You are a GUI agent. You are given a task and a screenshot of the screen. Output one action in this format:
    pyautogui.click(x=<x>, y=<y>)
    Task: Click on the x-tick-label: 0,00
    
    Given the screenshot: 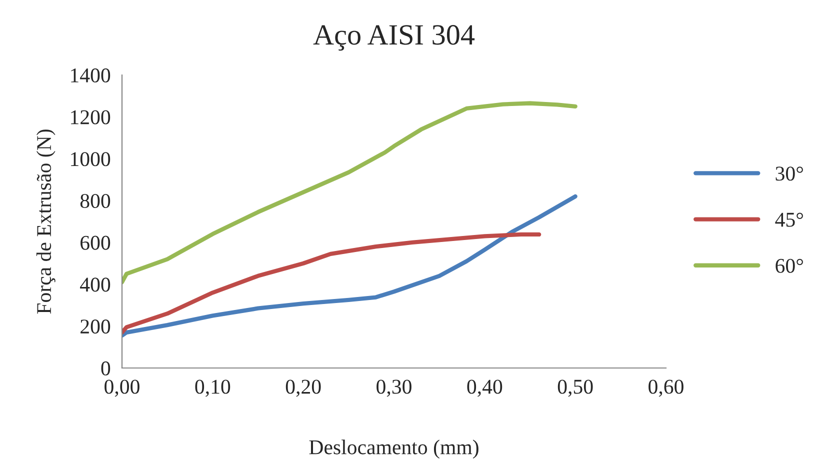 What is the action you would take?
    pyautogui.click(x=122, y=388)
    